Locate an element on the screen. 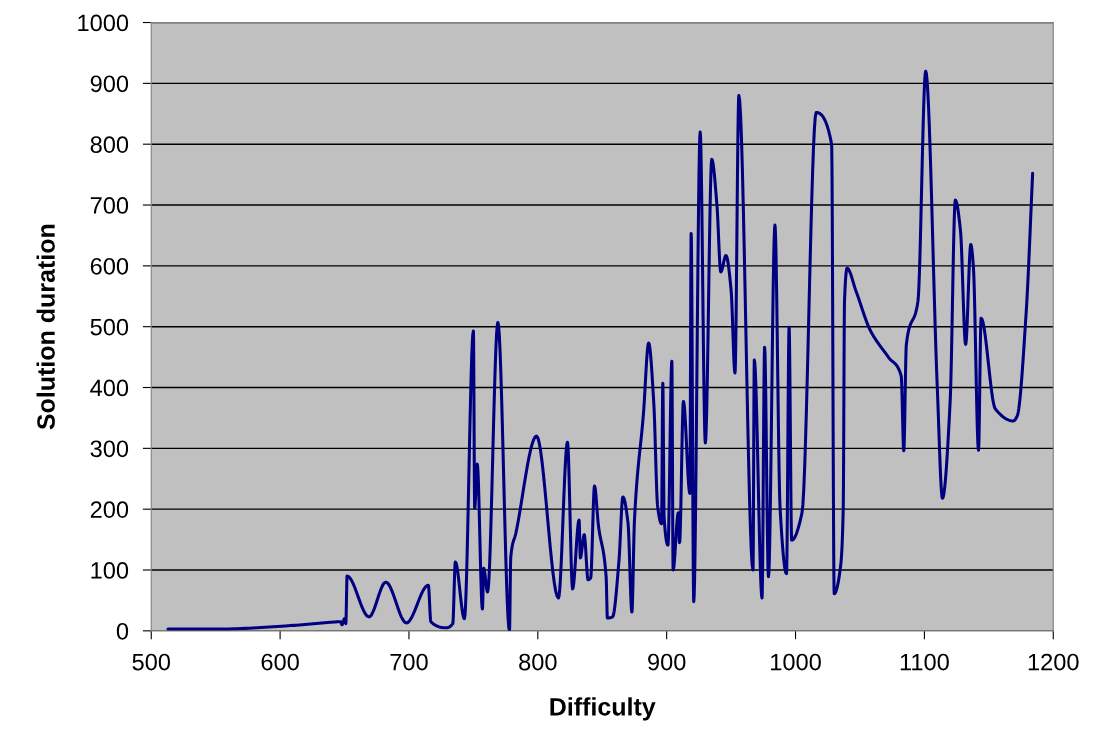 Image resolution: width=1096 pixels, height=751 pixels. y-tick-label: 800 is located at coordinates (109, 144).